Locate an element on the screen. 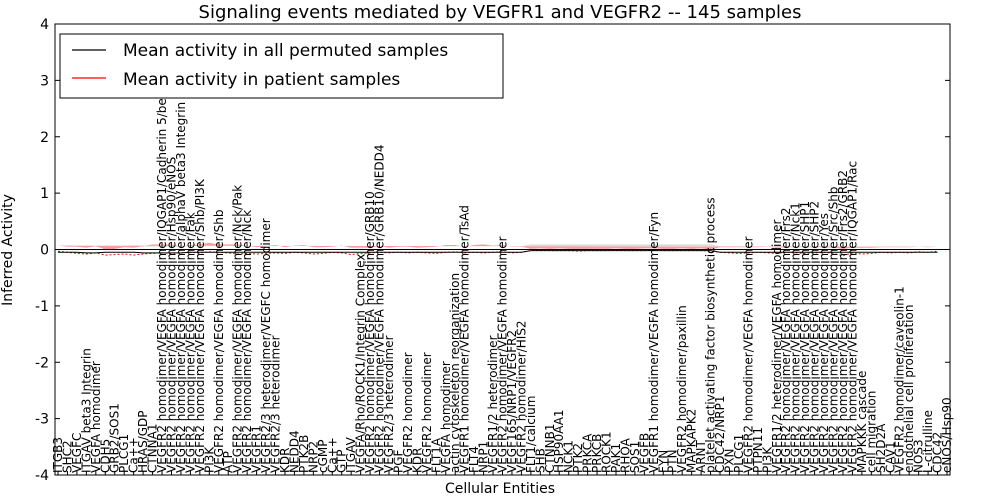  permuted-error-band is located at coordinates (498, 245).